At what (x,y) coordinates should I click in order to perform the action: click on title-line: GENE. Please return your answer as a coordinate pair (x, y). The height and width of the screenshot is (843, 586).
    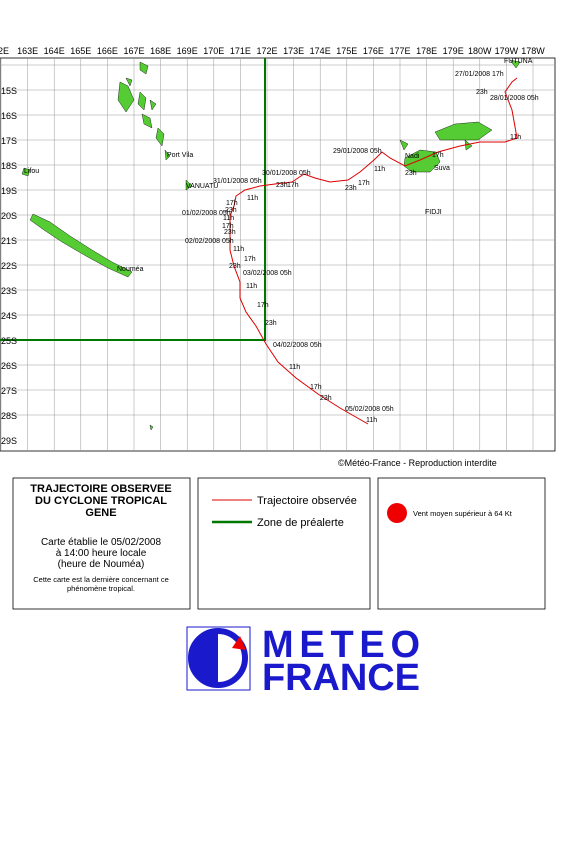
    Looking at the image, I should click on (100, 513).